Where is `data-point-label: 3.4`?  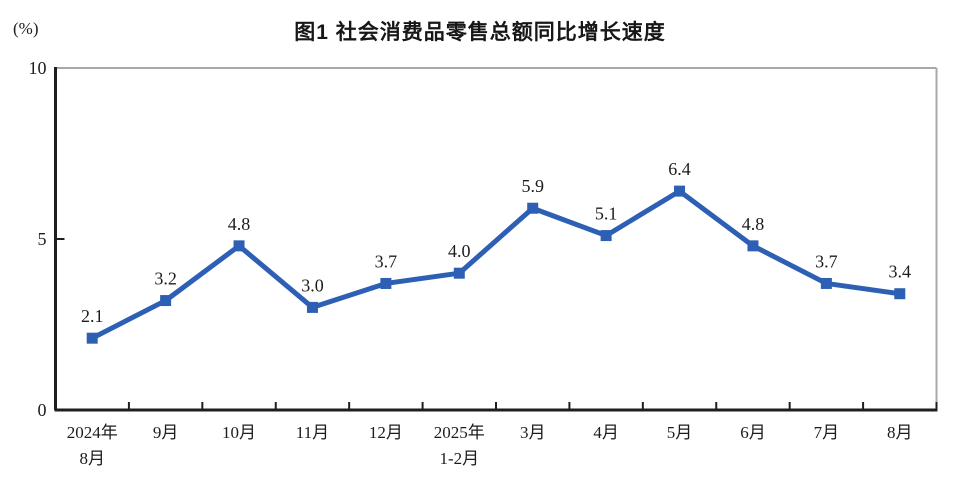
data-point-label: 3.4 is located at coordinates (900, 272).